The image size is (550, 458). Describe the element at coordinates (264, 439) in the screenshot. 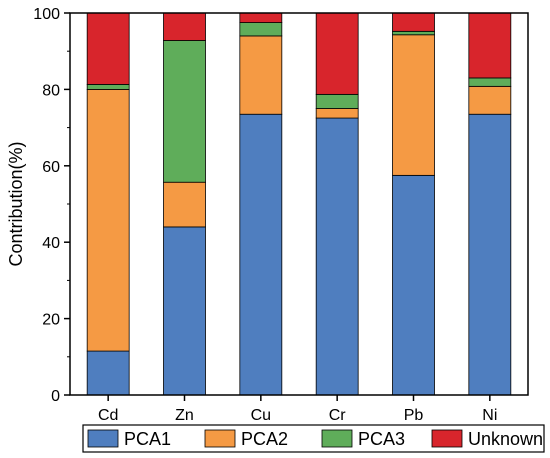

I see `legend-label-pca2: PCA2` at that location.